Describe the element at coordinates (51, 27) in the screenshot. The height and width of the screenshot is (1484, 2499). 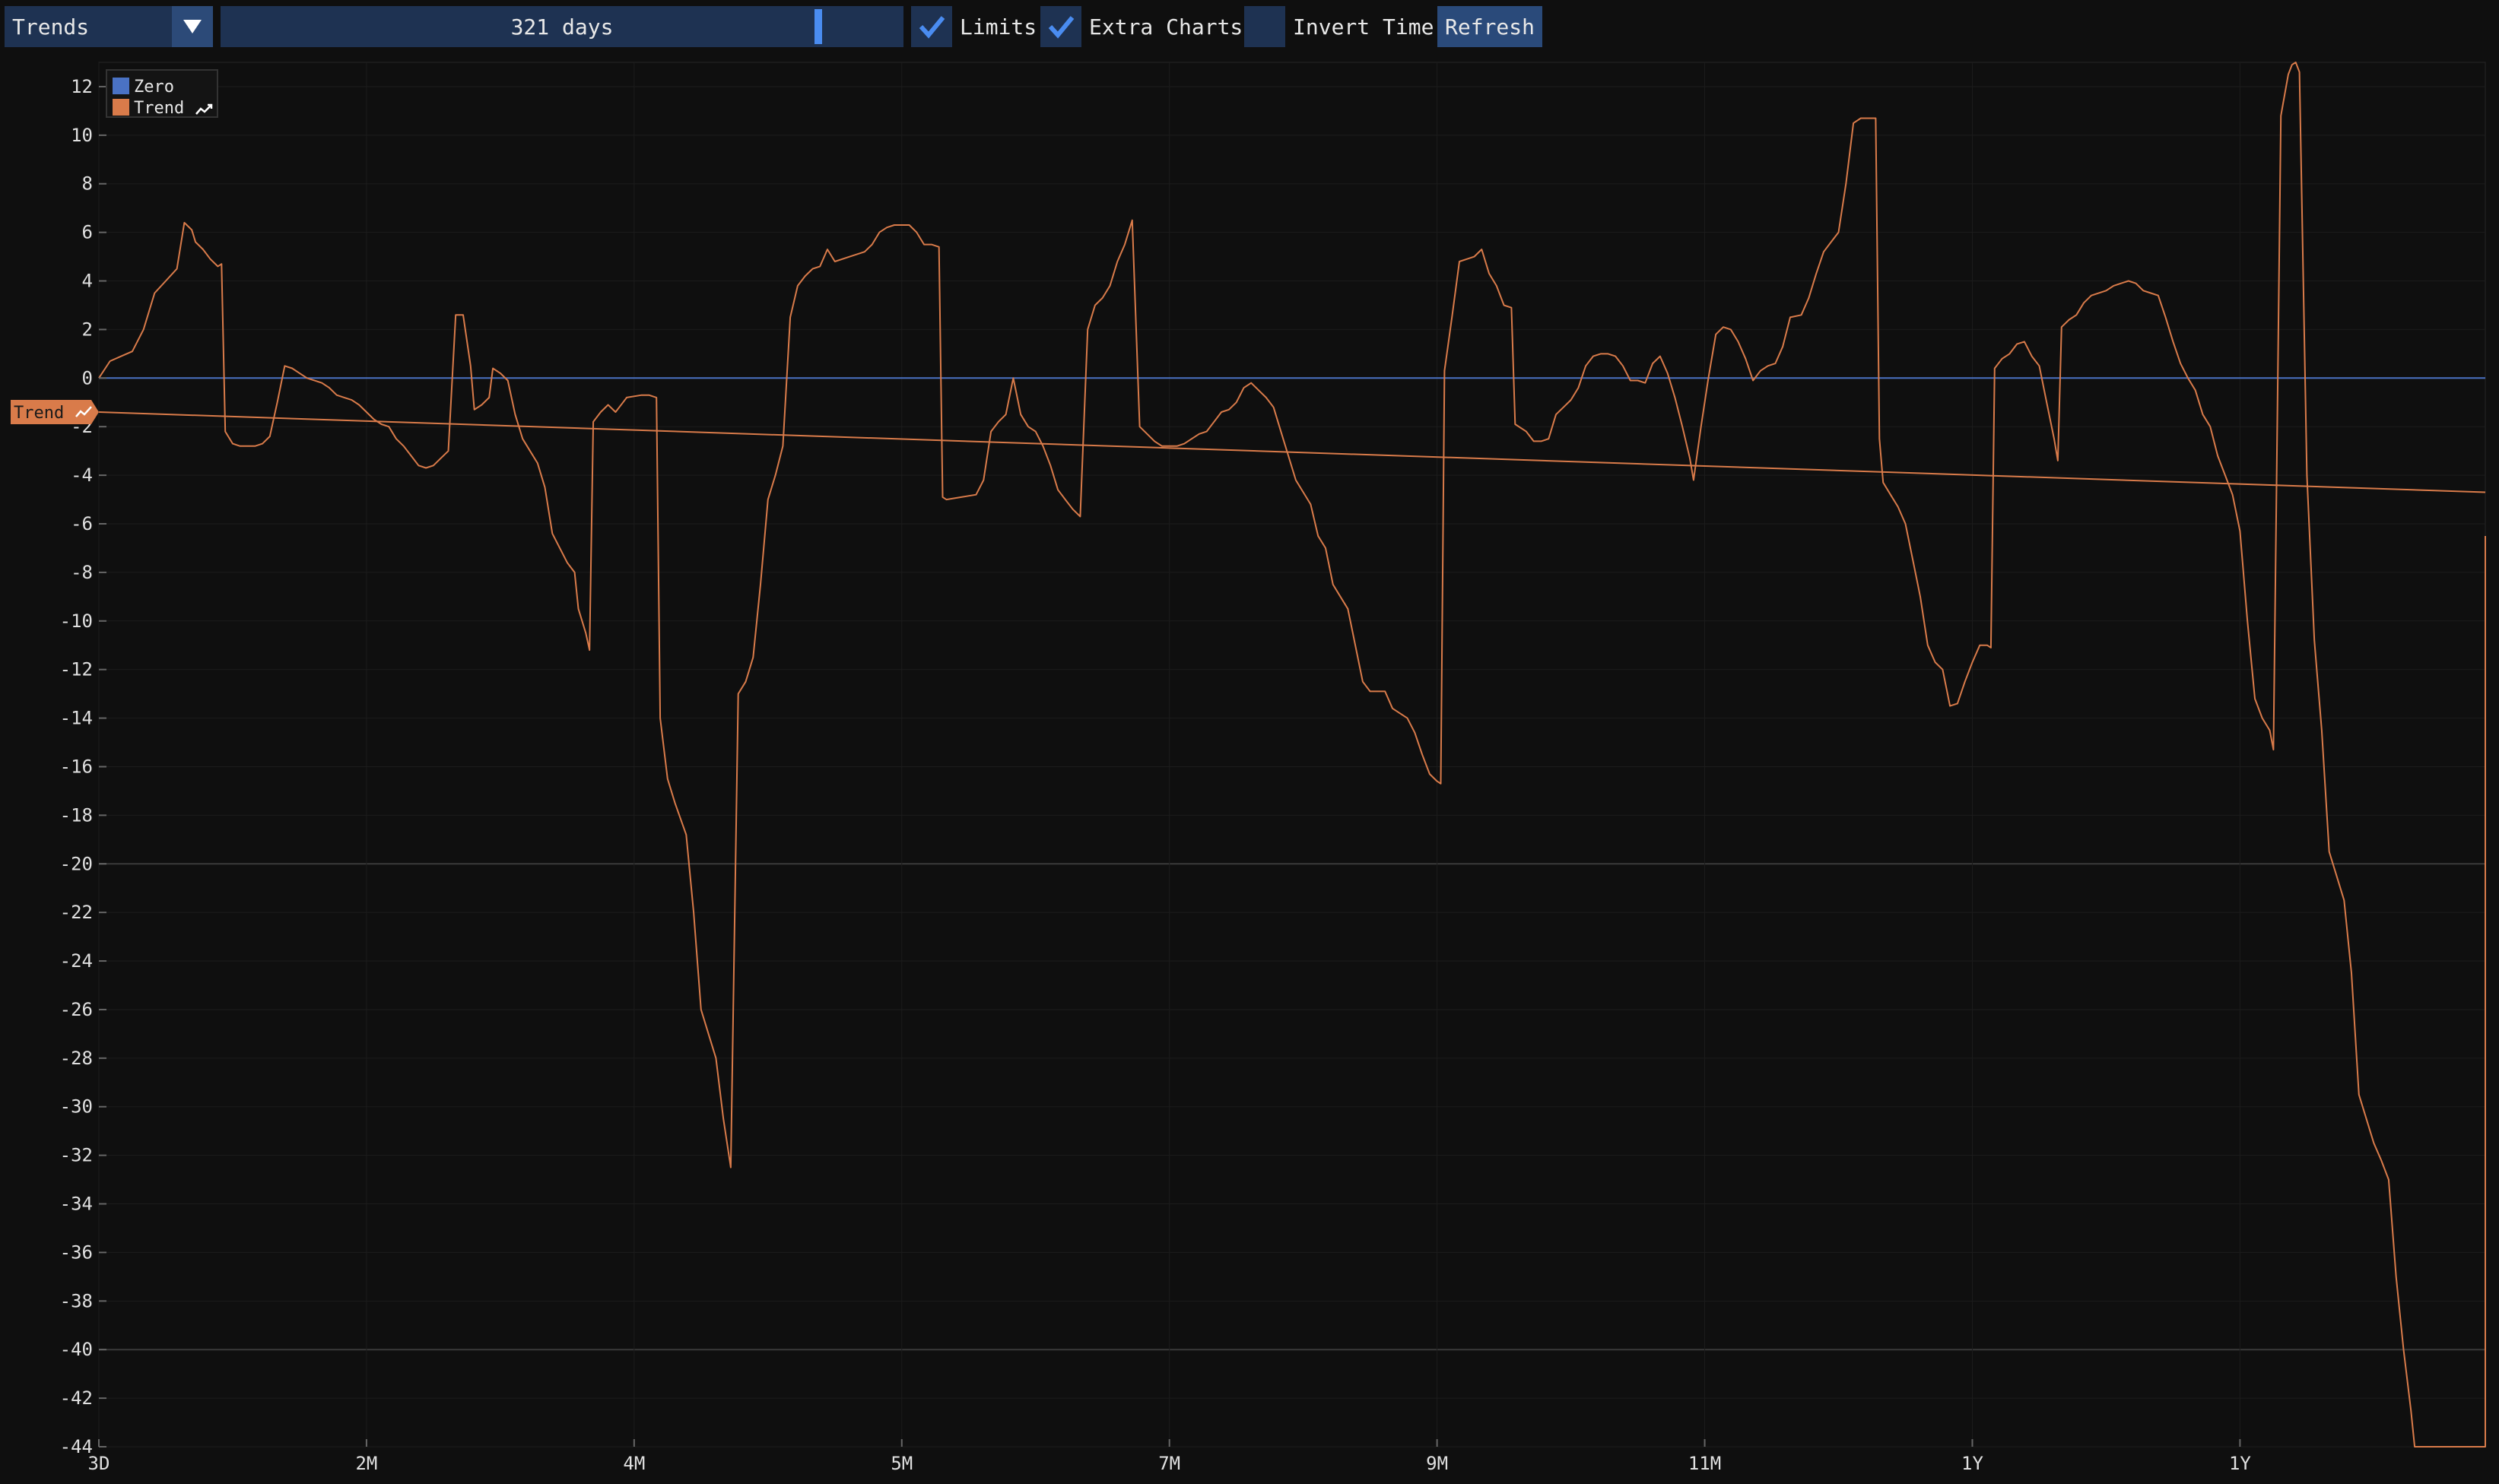
I see `view-select-value: Trends` at that location.